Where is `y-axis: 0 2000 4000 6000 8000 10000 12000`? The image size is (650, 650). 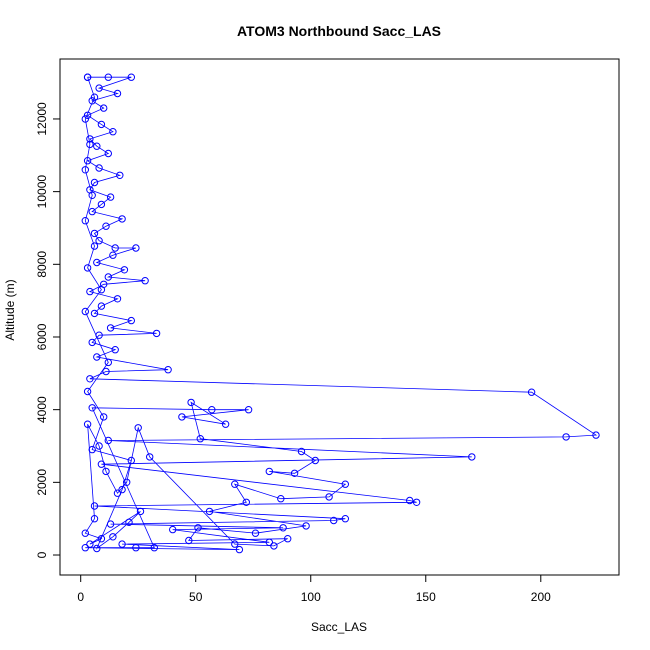 y-axis: 0 2000 4000 6000 8000 10000 12000 is located at coordinates (48, 330).